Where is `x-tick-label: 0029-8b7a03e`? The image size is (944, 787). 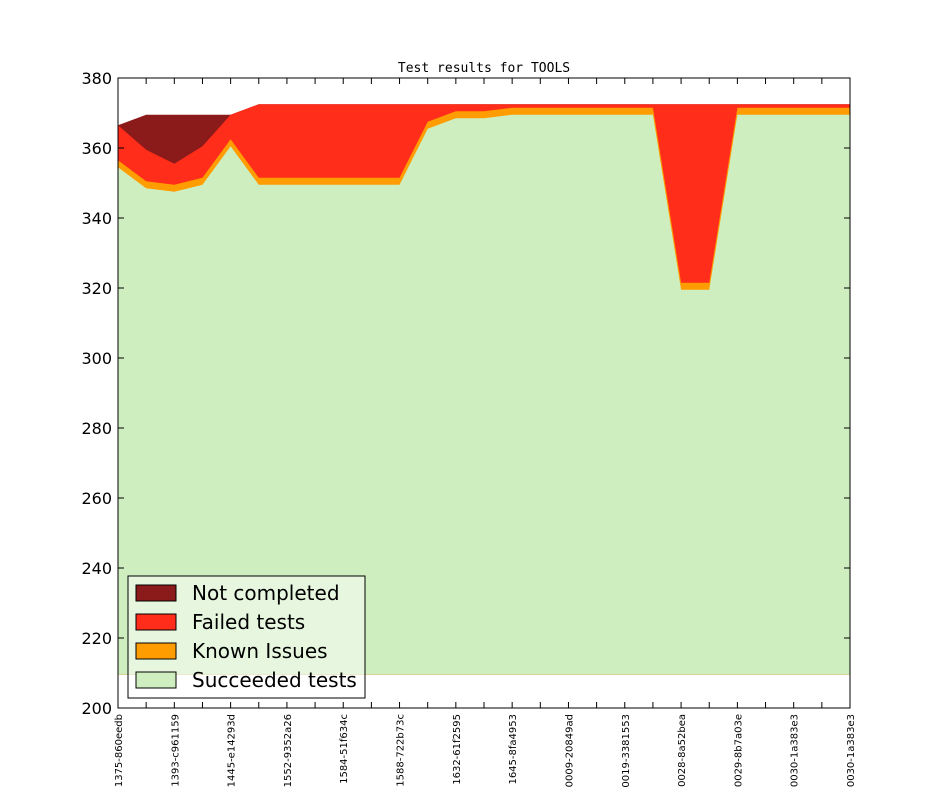 x-tick-label: 0029-8b7a03e is located at coordinates (738, 750).